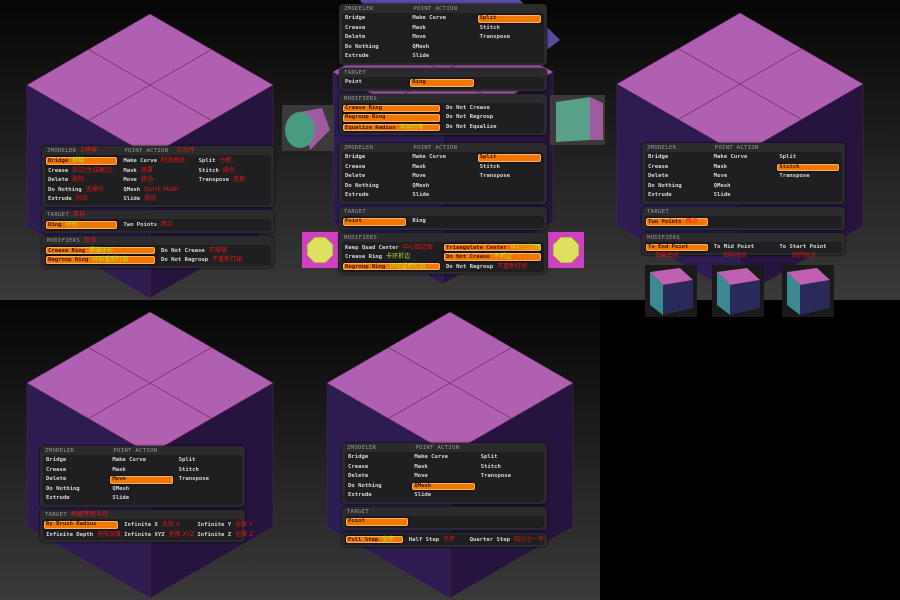 The width and height of the screenshot is (900, 600). Describe the element at coordinates (392, 118) in the screenshot. I see `option-regroup-ring: Regroup Ring` at that location.